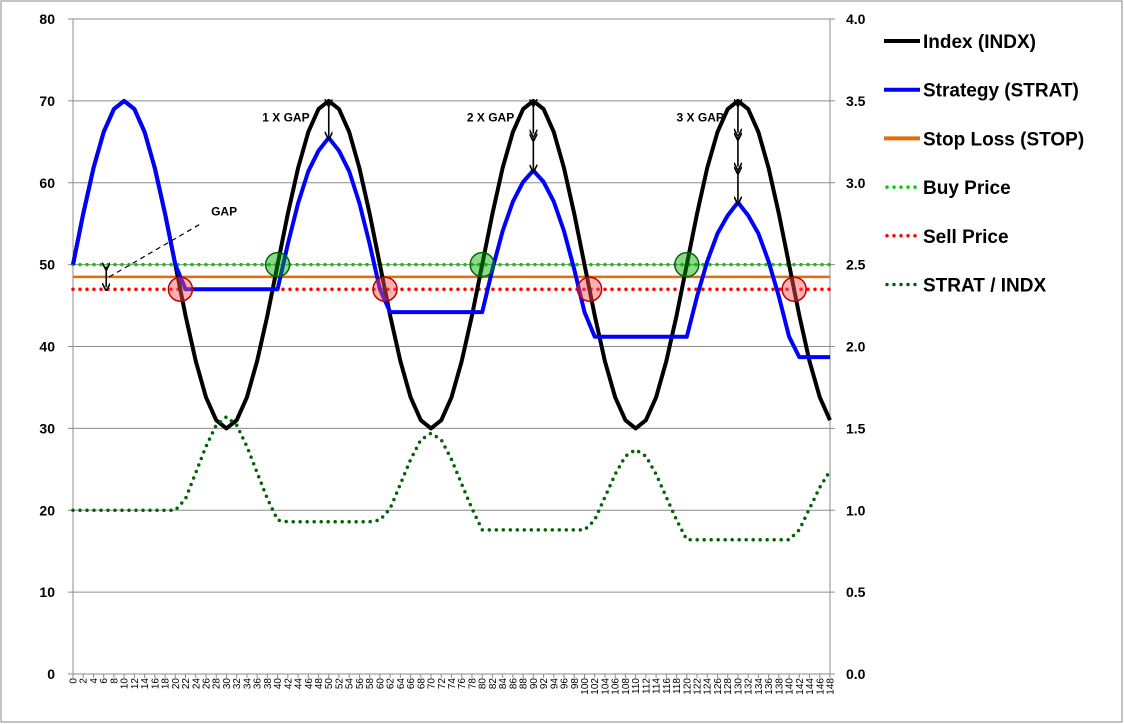 The height and width of the screenshot is (724, 1124). What do you see at coordinates (490, 117) in the screenshot?
I see `annotation-label: 2 X GAP` at bounding box center [490, 117].